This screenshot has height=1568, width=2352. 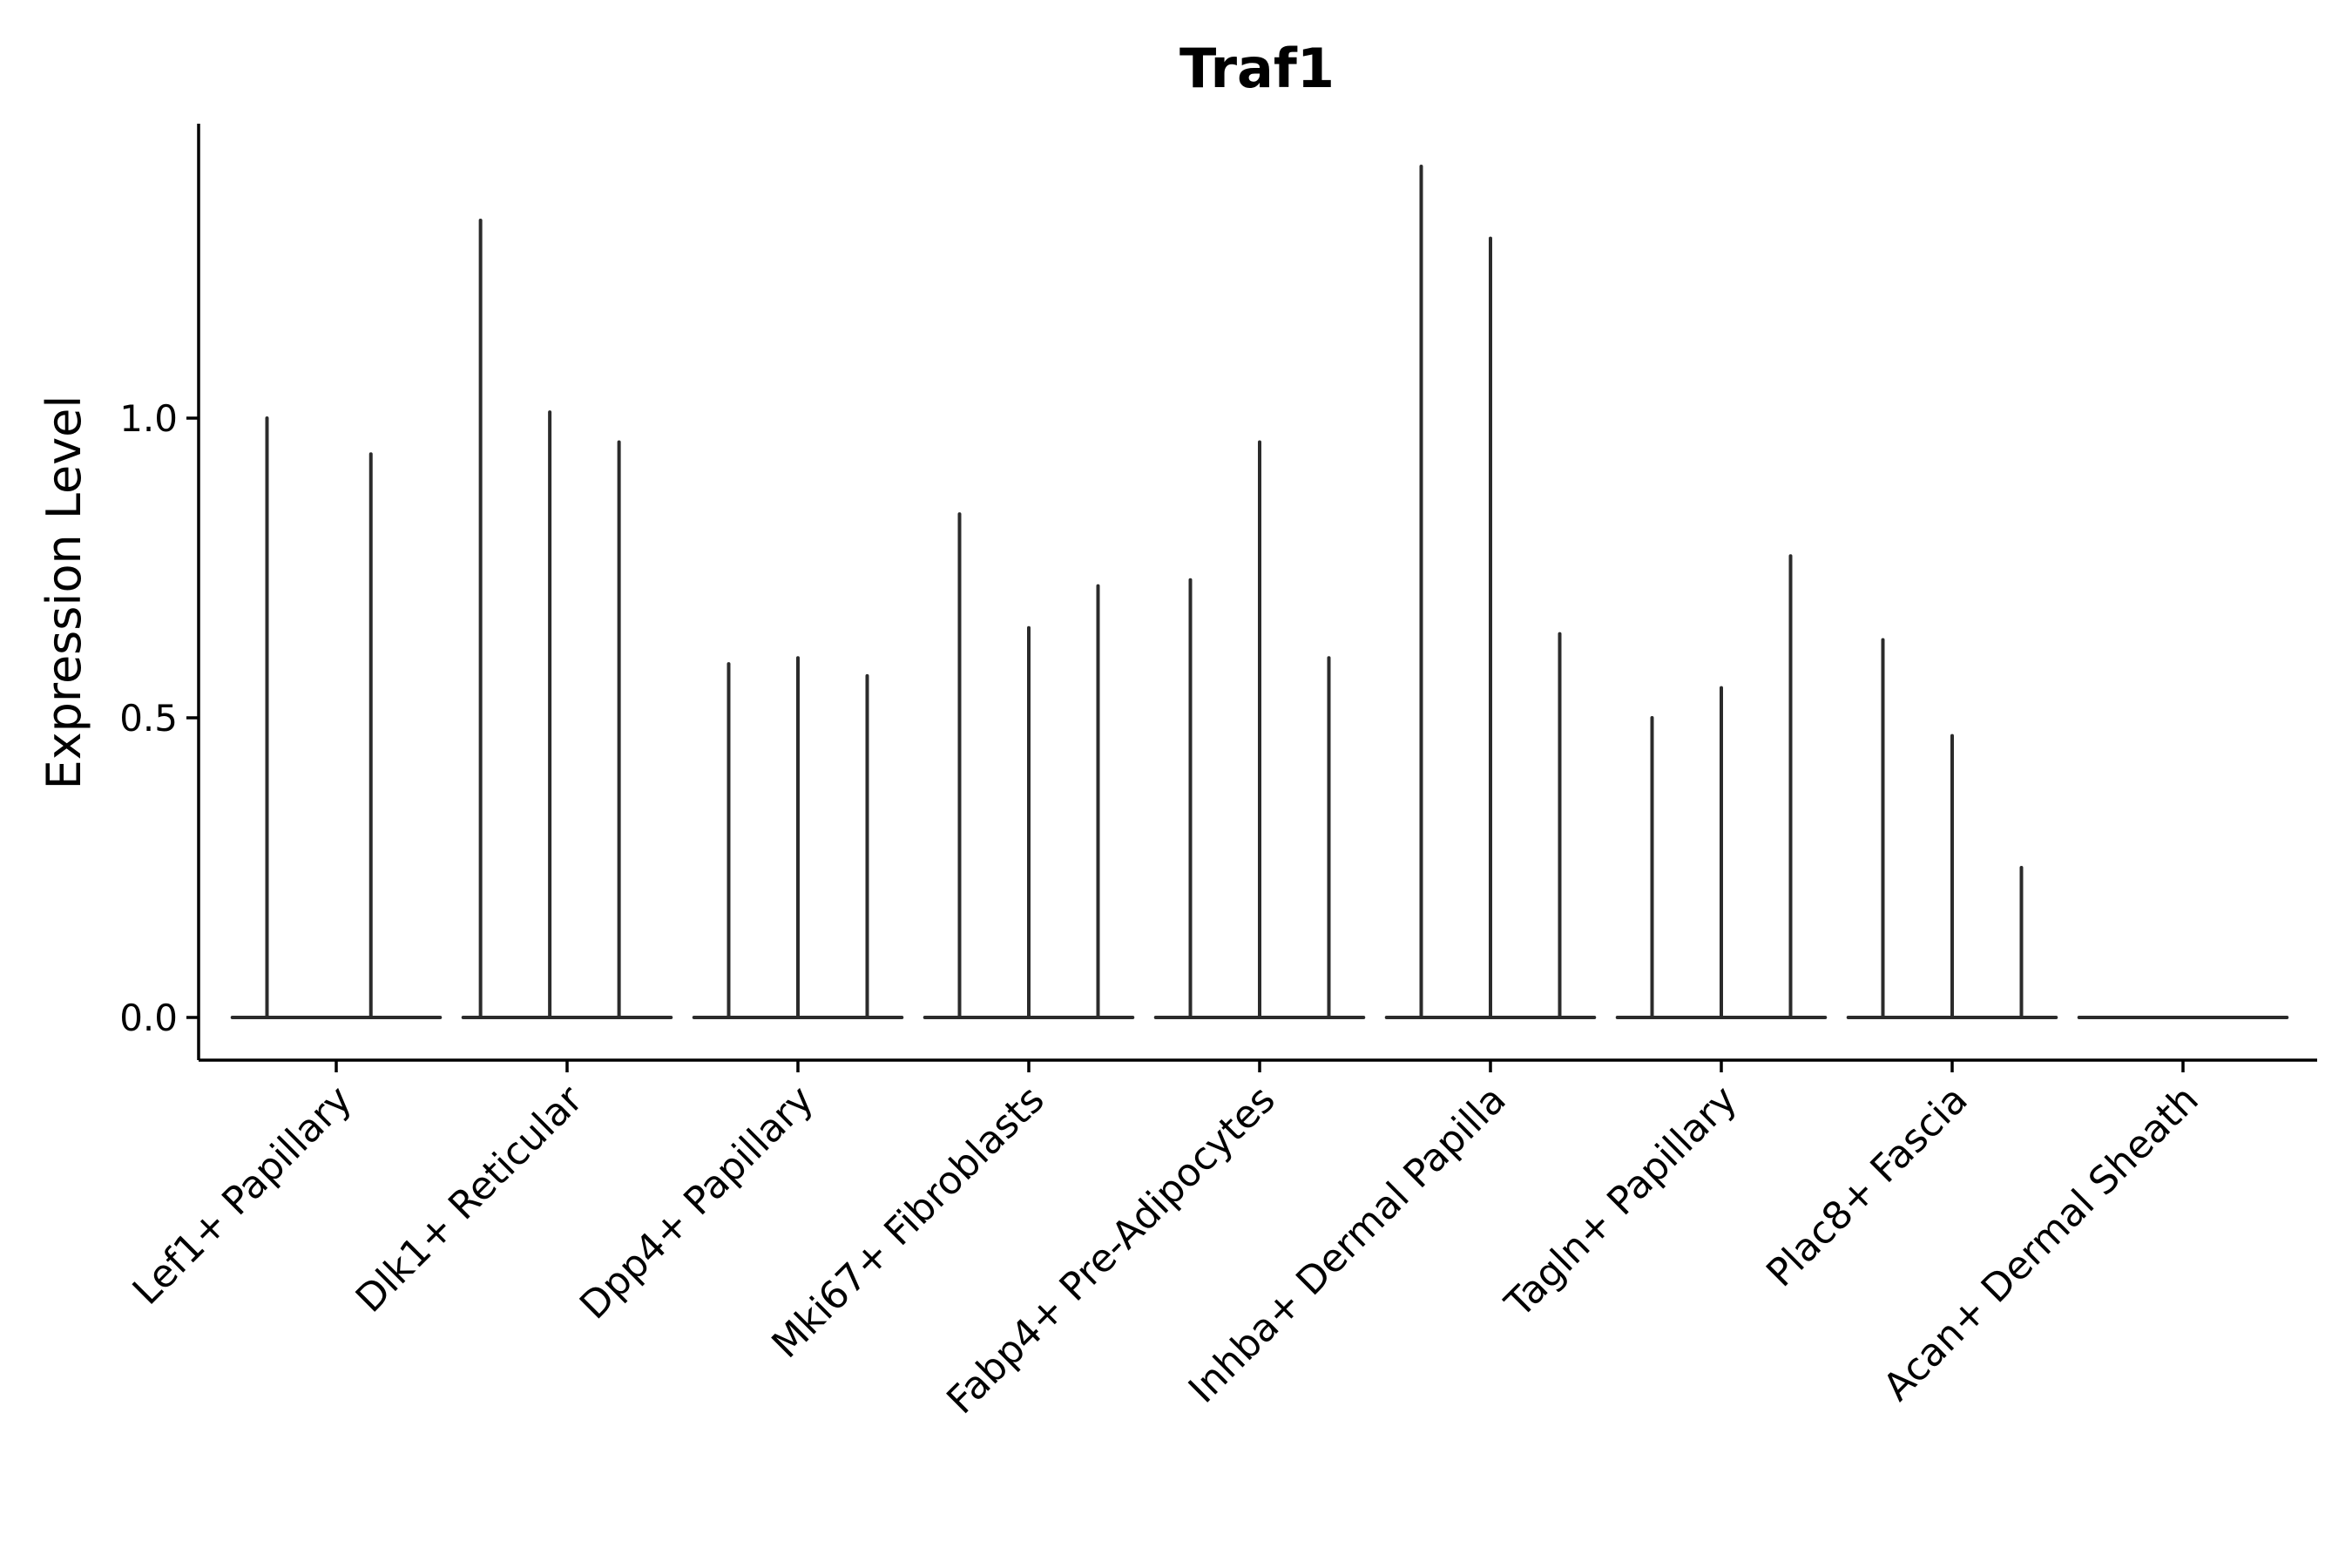 I want to click on chart-title: Traf1, so click(x=1257, y=68).